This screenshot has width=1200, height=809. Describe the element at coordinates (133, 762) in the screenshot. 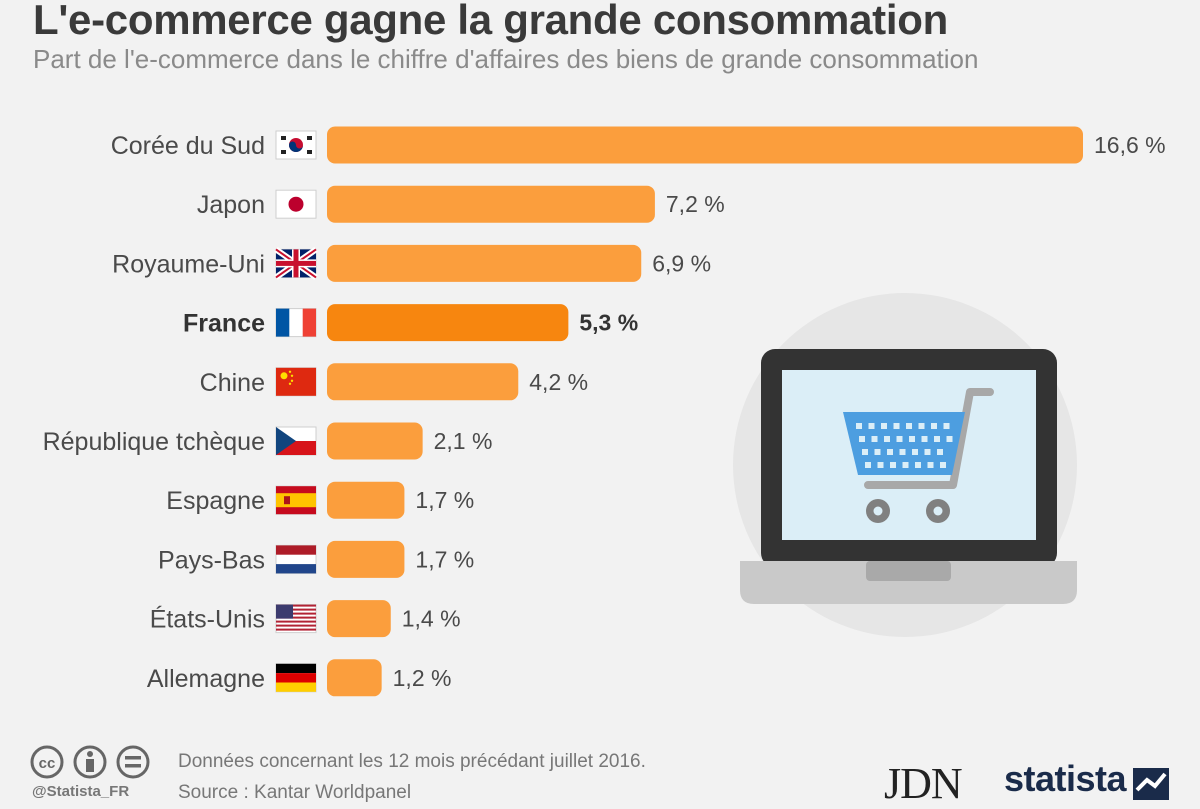

I see `no-derivatives-icon` at that location.